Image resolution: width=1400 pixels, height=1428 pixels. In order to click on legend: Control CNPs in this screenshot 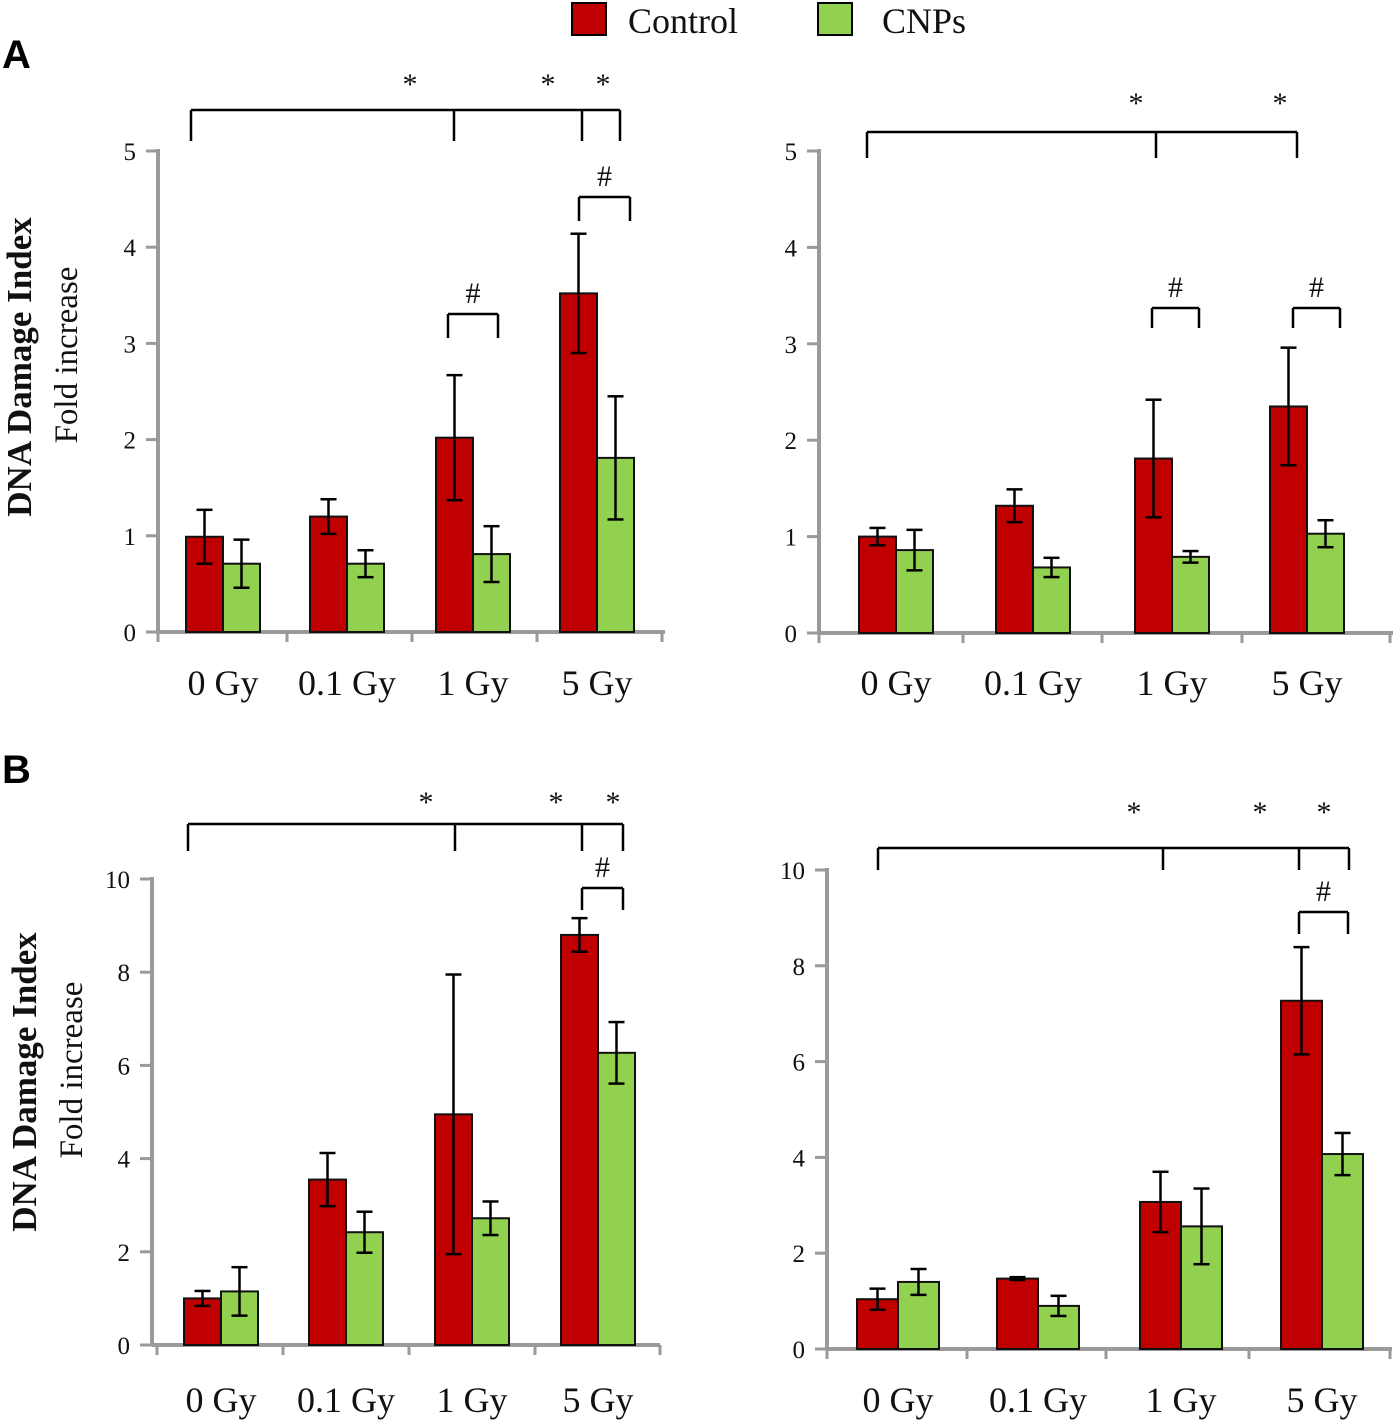, I will do `click(768, 21)`.